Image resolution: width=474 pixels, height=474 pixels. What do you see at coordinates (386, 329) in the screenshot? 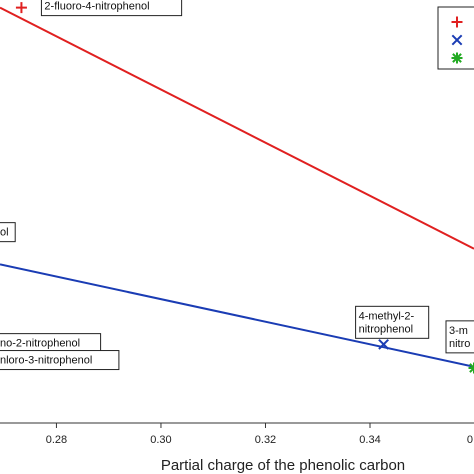
I see `annotation-text: nitrophenol` at bounding box center [386, 329].